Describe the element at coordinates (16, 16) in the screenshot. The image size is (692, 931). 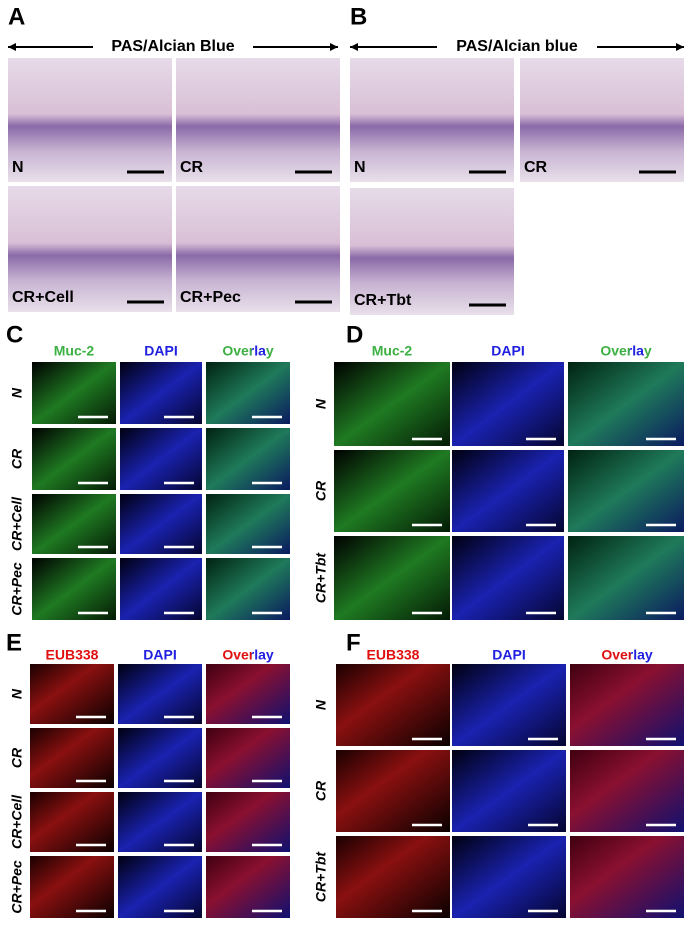
I see `panel-label: A` at that location.